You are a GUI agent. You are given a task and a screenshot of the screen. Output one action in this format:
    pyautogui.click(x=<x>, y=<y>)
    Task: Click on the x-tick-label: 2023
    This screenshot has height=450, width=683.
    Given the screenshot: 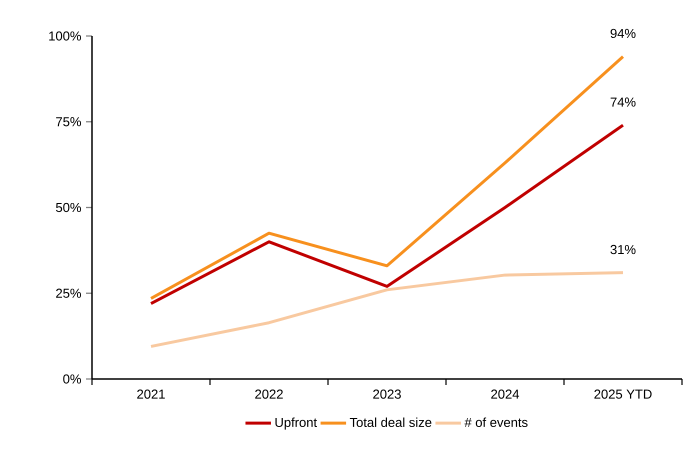 What is the action you would take?
    pyautogui.click(x=387, y=394)
    